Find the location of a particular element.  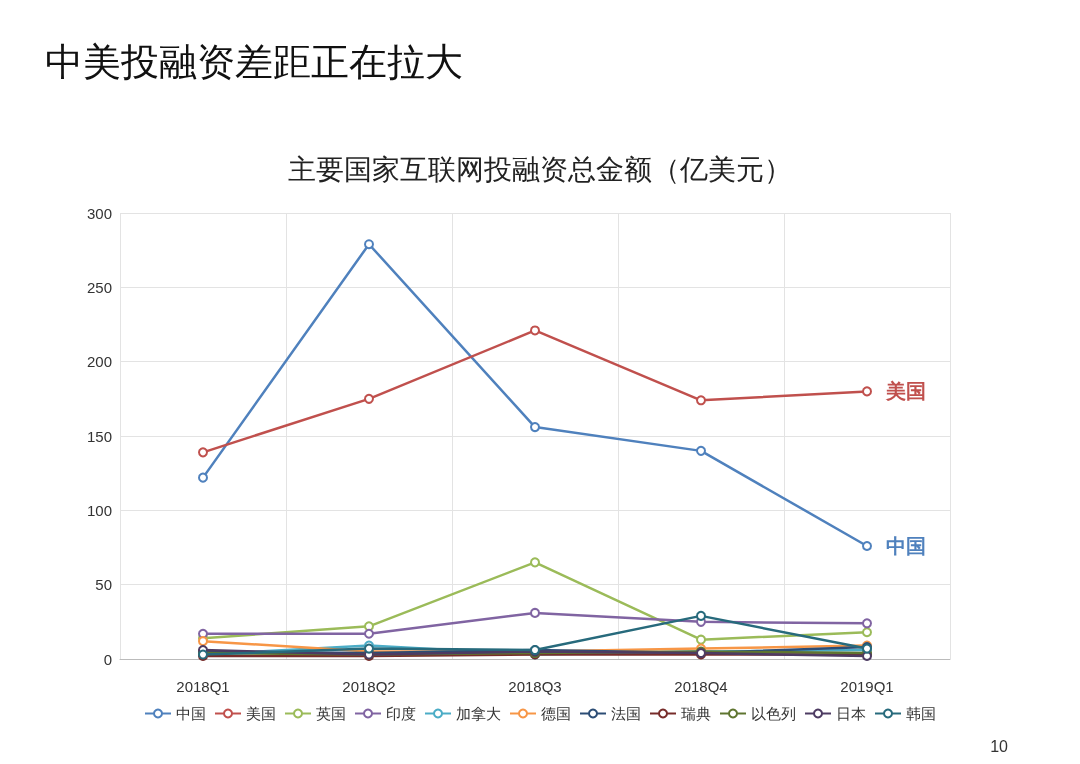

x-tick-label: 2018Q4 is located at coordinates (701, 686).